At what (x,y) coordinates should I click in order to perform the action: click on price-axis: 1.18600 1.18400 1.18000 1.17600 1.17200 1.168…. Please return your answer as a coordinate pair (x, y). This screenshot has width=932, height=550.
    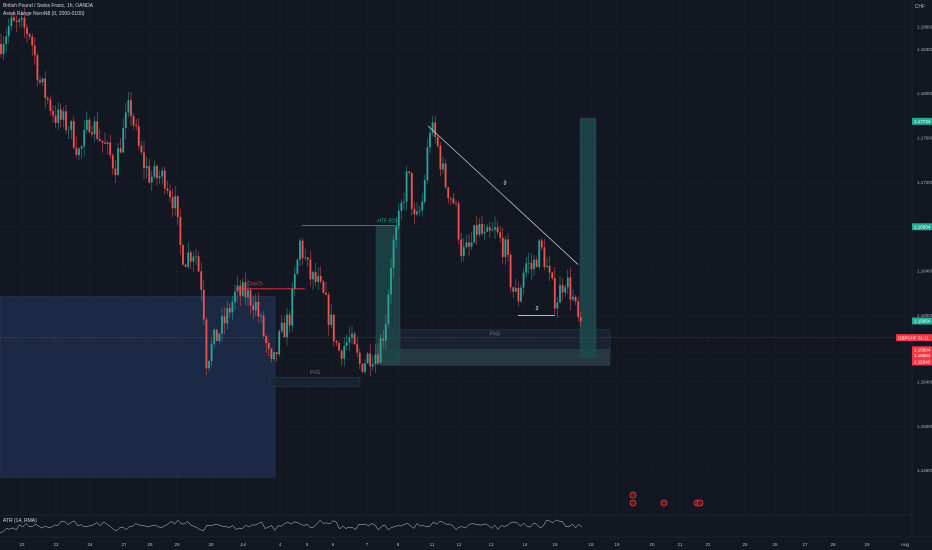
    Looking at the image, I should click on (914, 275).